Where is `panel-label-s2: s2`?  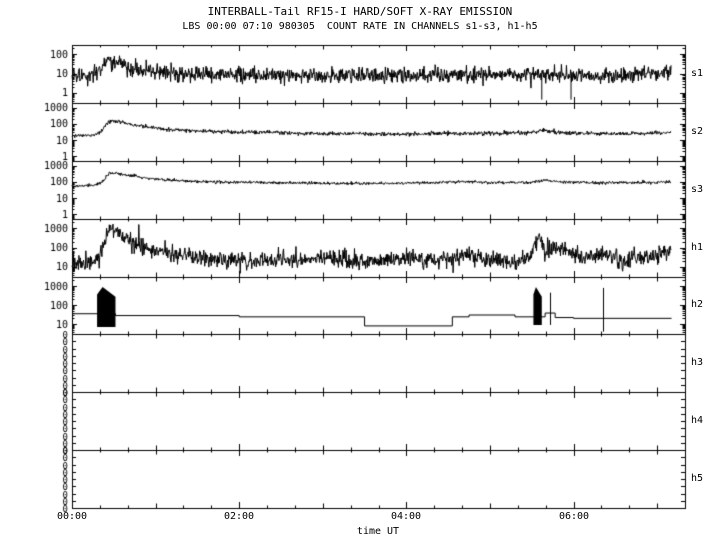 panel-label-s2: s2 is located at coordinates (697, 131).